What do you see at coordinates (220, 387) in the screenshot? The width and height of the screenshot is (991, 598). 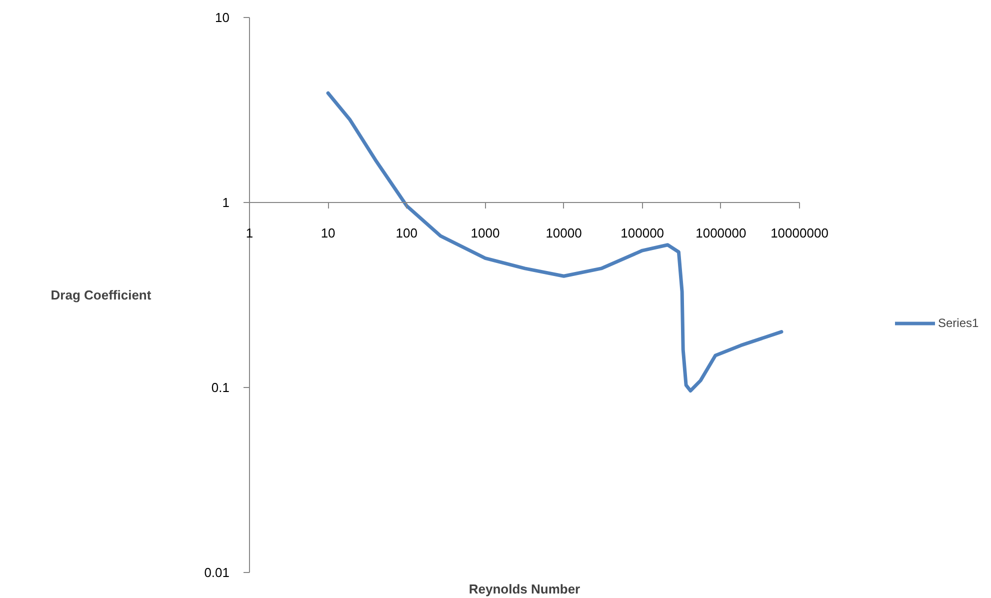 I see `y-tick-label: 0.1` at bounding box center [220, 387].